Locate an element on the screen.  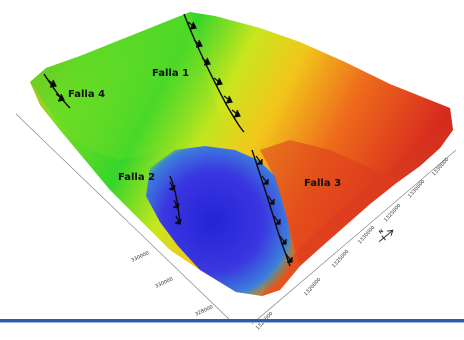
footer-rule-shadow is located at coordinates (232, 322).